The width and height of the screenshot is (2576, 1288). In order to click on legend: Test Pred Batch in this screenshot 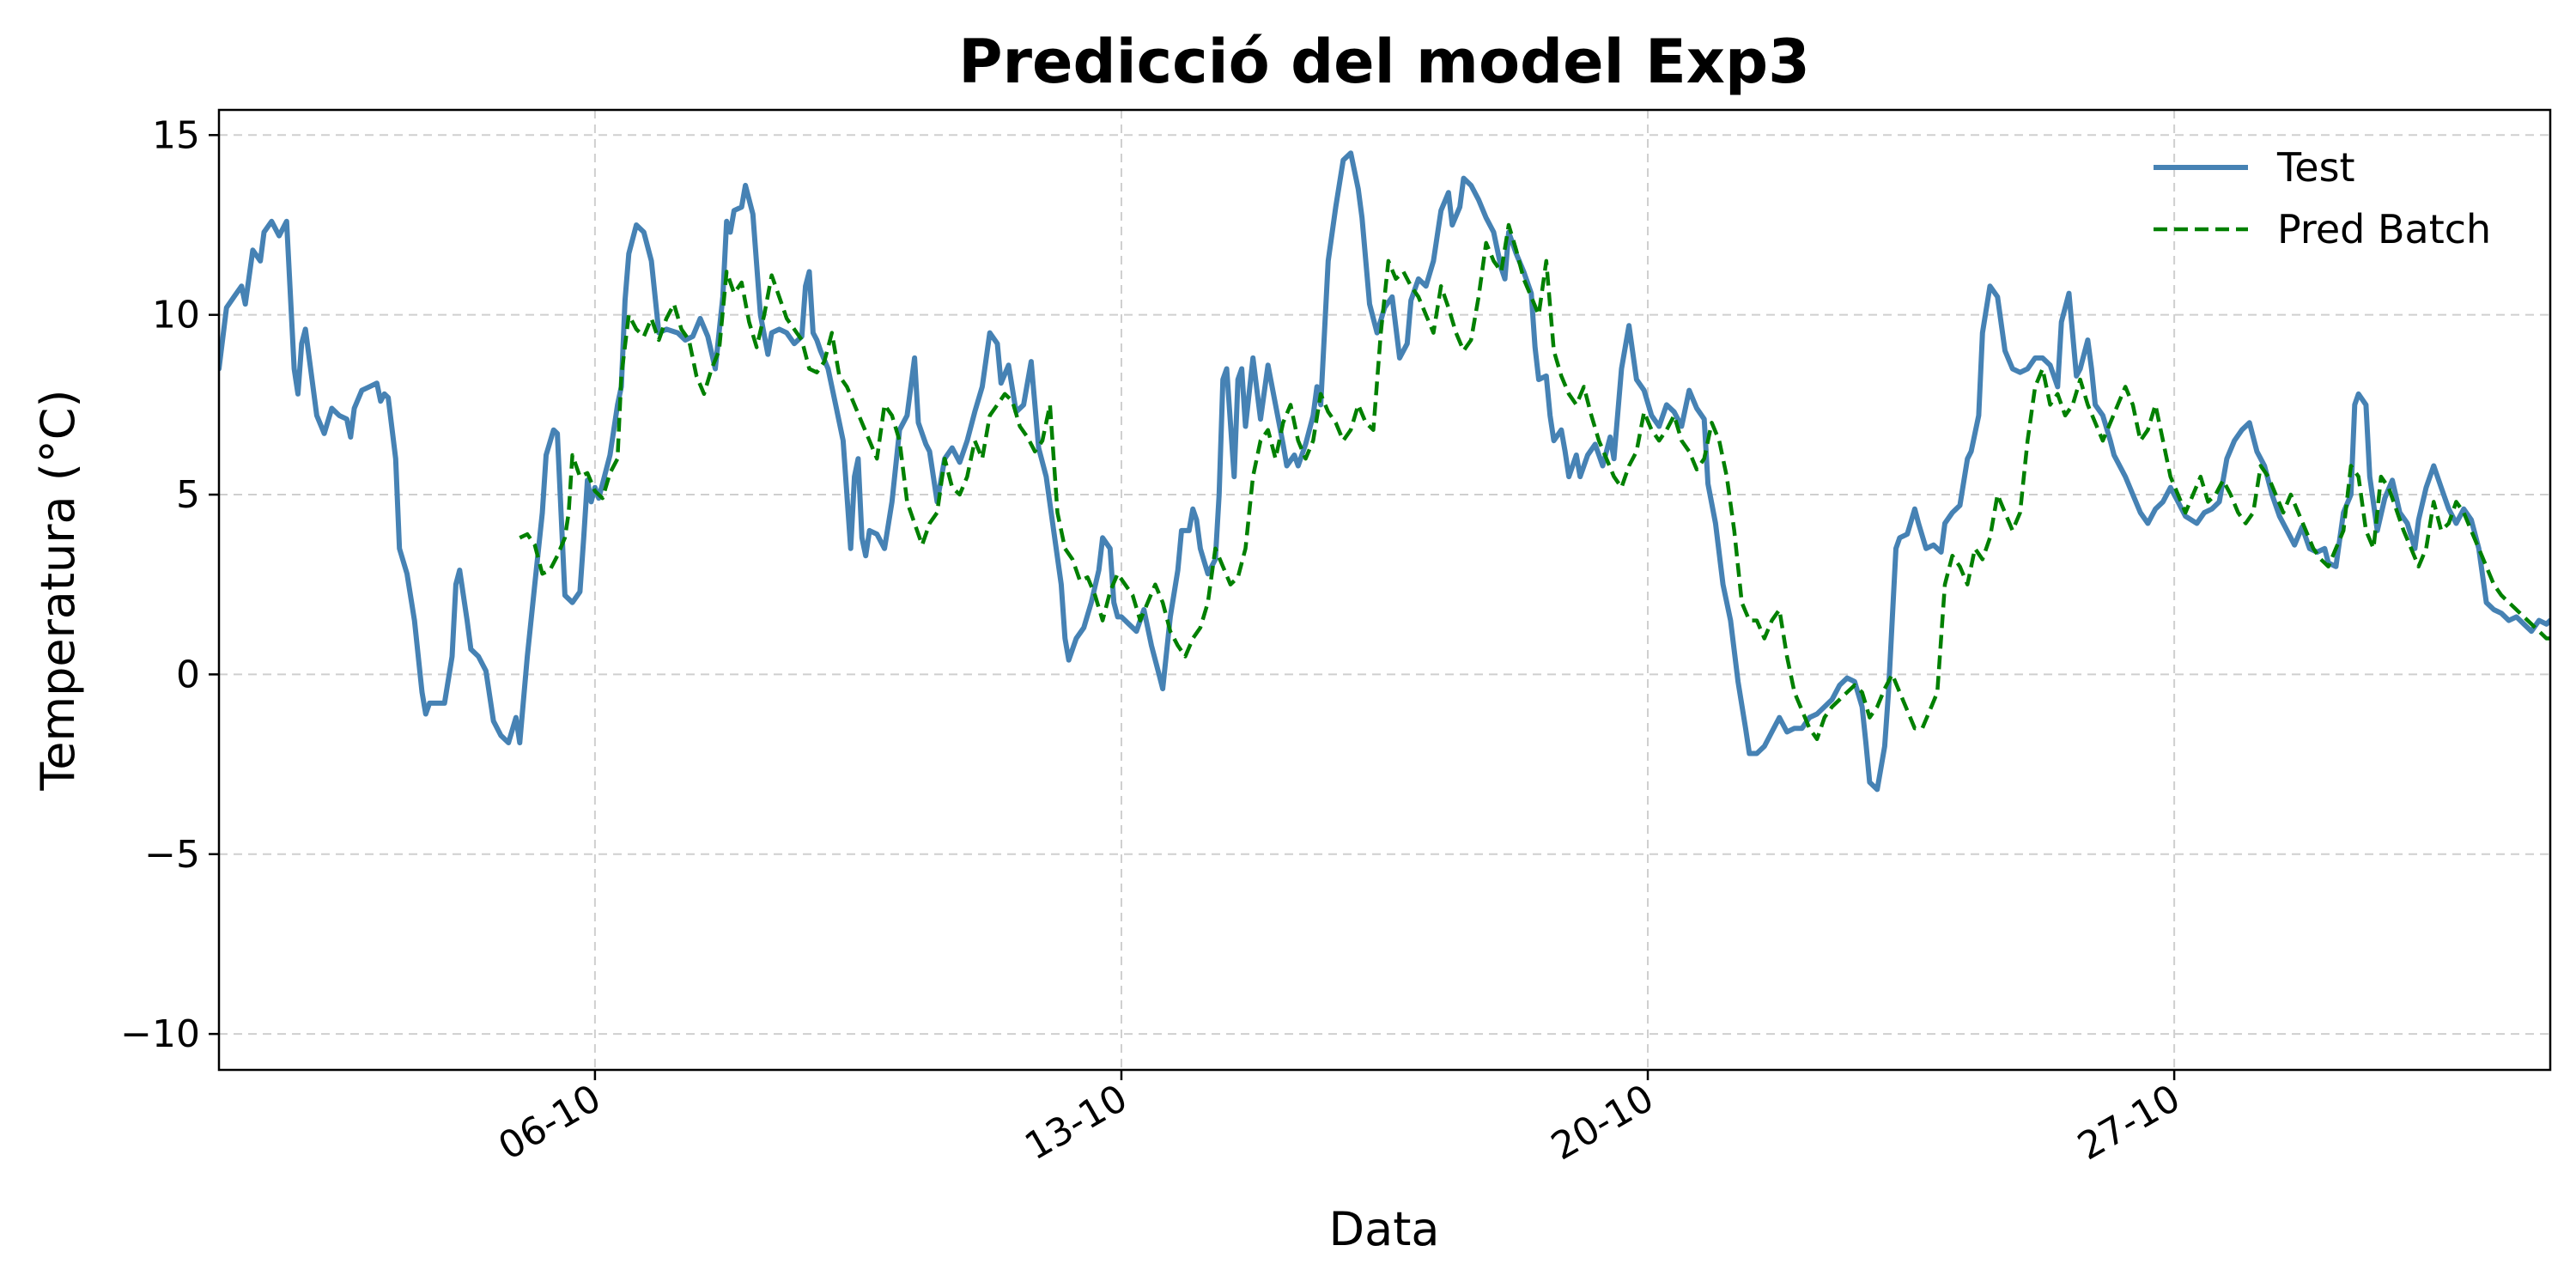, I will do `click(2323, 198)`.